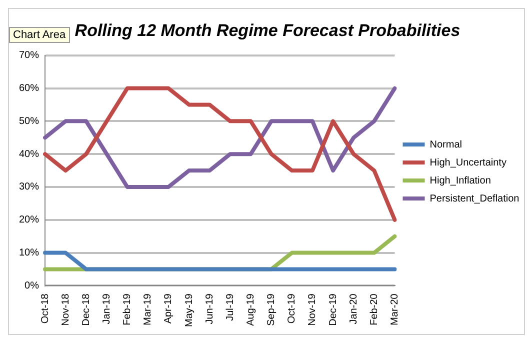  What do you see at coordinates (32, 286) in the screenshot?
I see `y-tick-label: 0%` at bounding box center [32, 286].